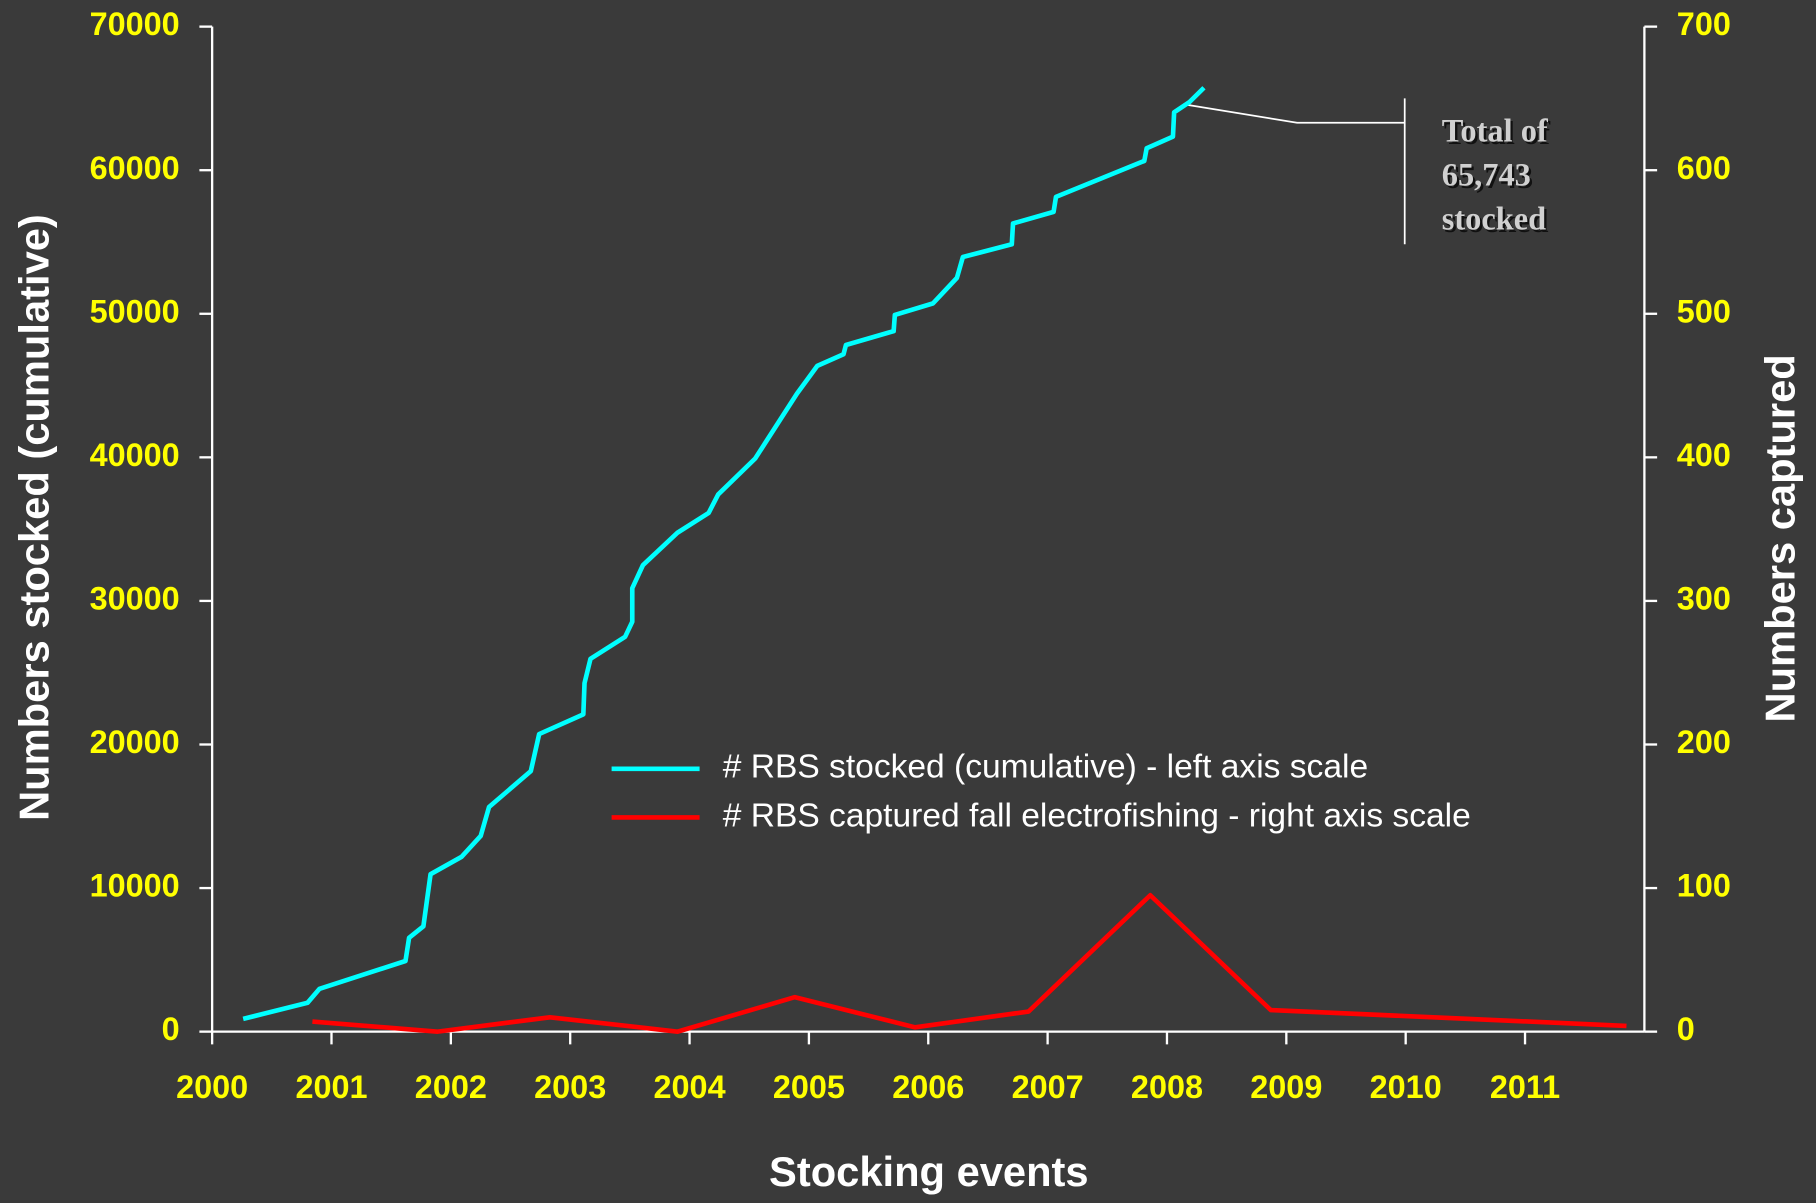 Image resolution: width=1816 pixels, height=1203 pixels. Describe the element at coordinates (135, 598) in the screenshot. I see `y-tick-label: 30000` at that location.